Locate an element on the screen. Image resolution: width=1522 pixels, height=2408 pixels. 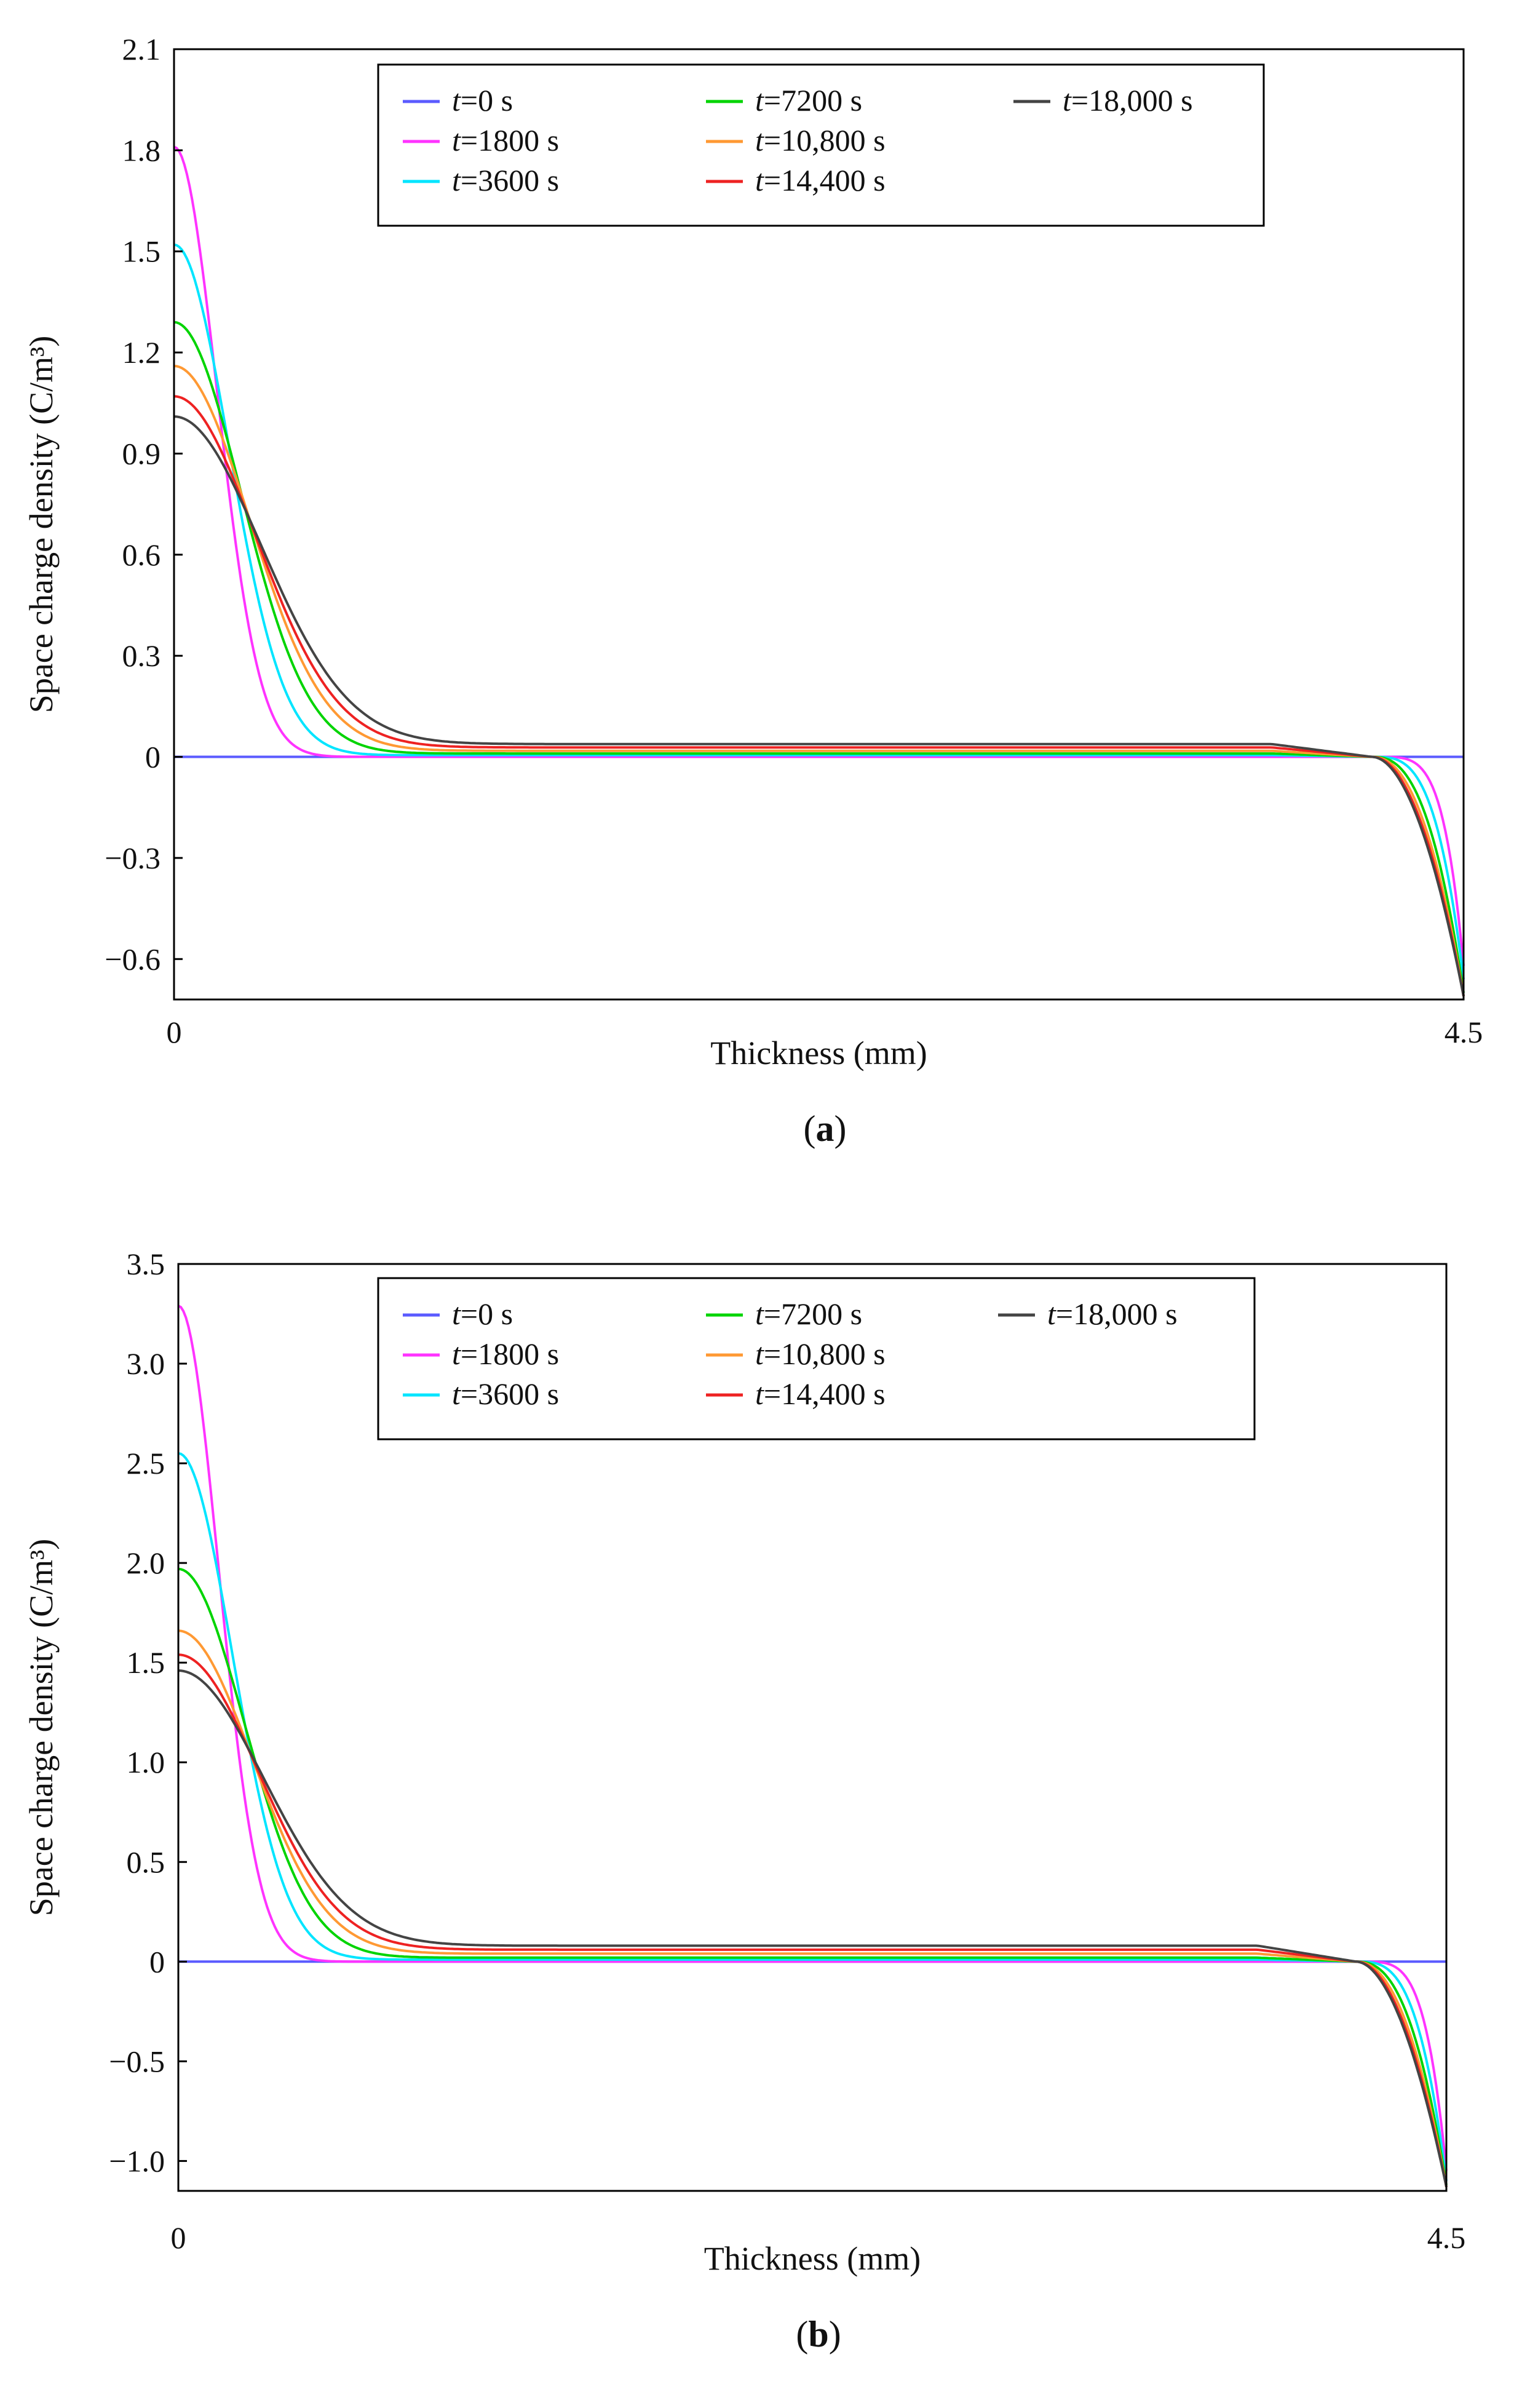
y-tick-label: 3.5 is located at coordinates (146, 1264).